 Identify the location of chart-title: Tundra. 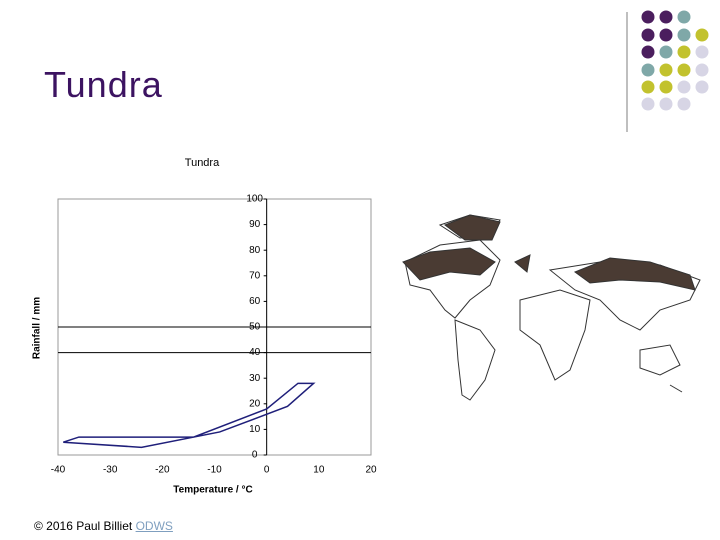
(202, 163).